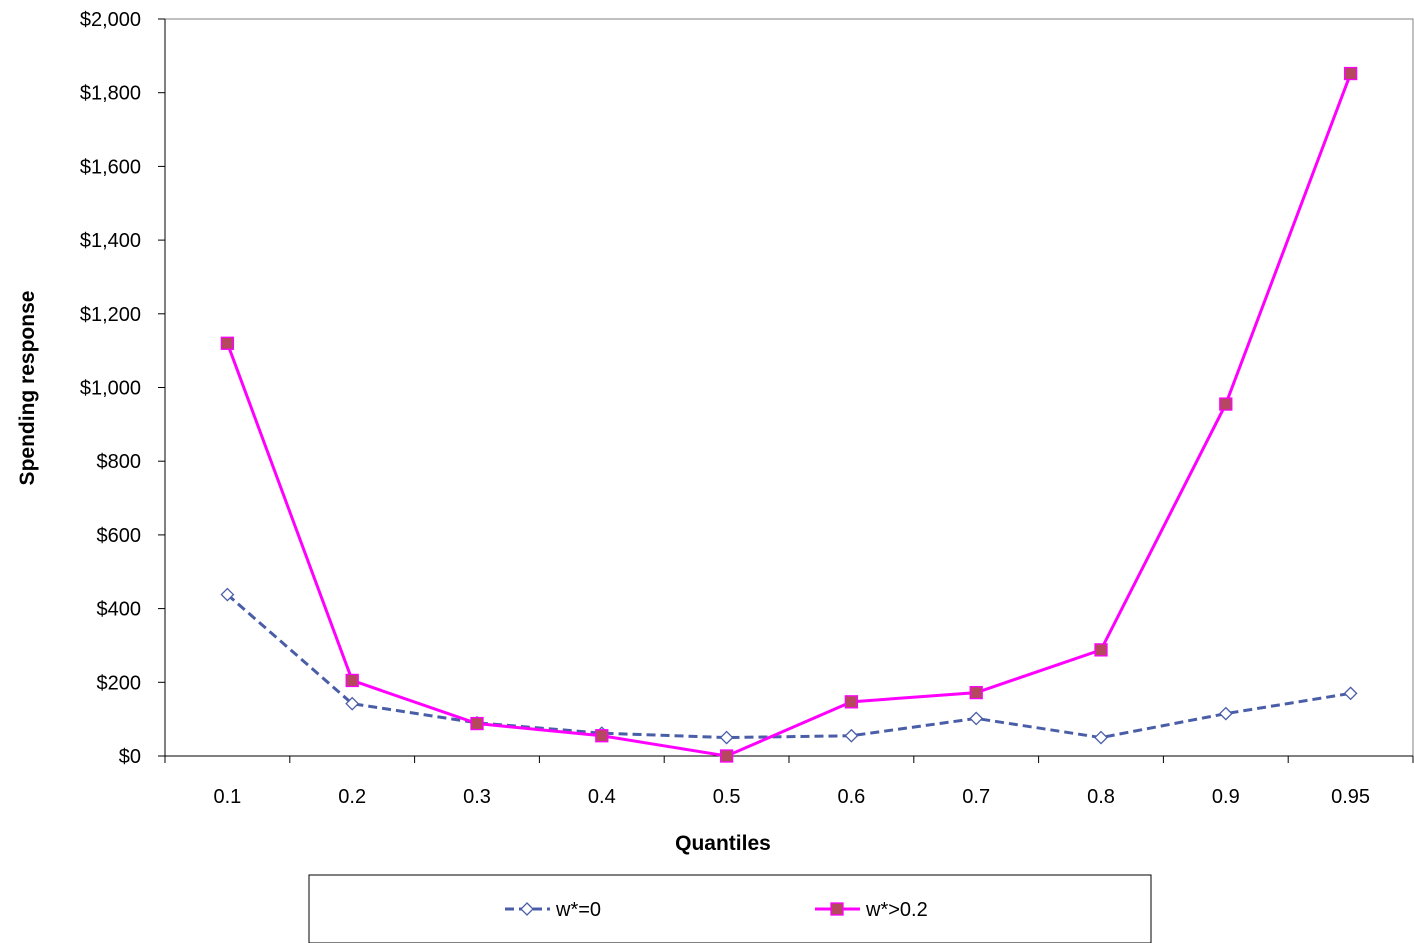  I want to click on y-tick-label: $1,200, so click(110, 315).